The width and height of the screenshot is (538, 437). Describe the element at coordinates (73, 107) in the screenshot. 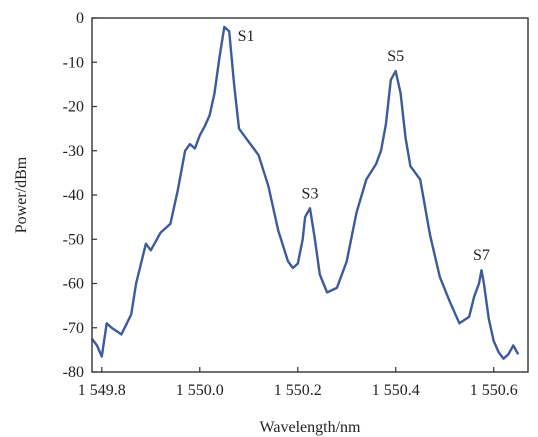

I see `y-tick-label: -20` at that location.